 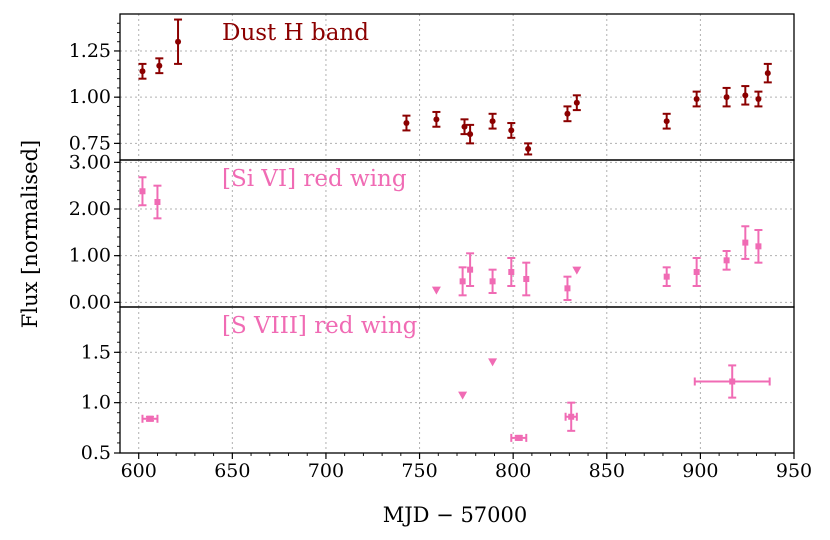 I want to click on y-tick-label: 1.25, so click(x=90, y=51).